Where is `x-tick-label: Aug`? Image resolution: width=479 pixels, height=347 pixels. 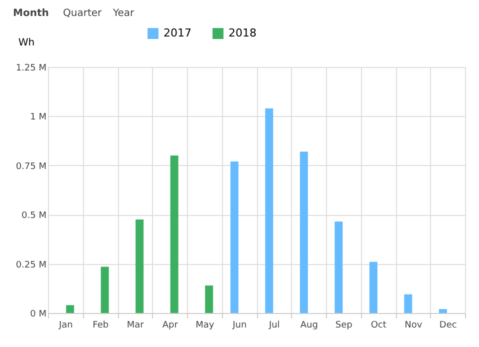 x-tick-label: Aug is located at coordinates (309, 325).